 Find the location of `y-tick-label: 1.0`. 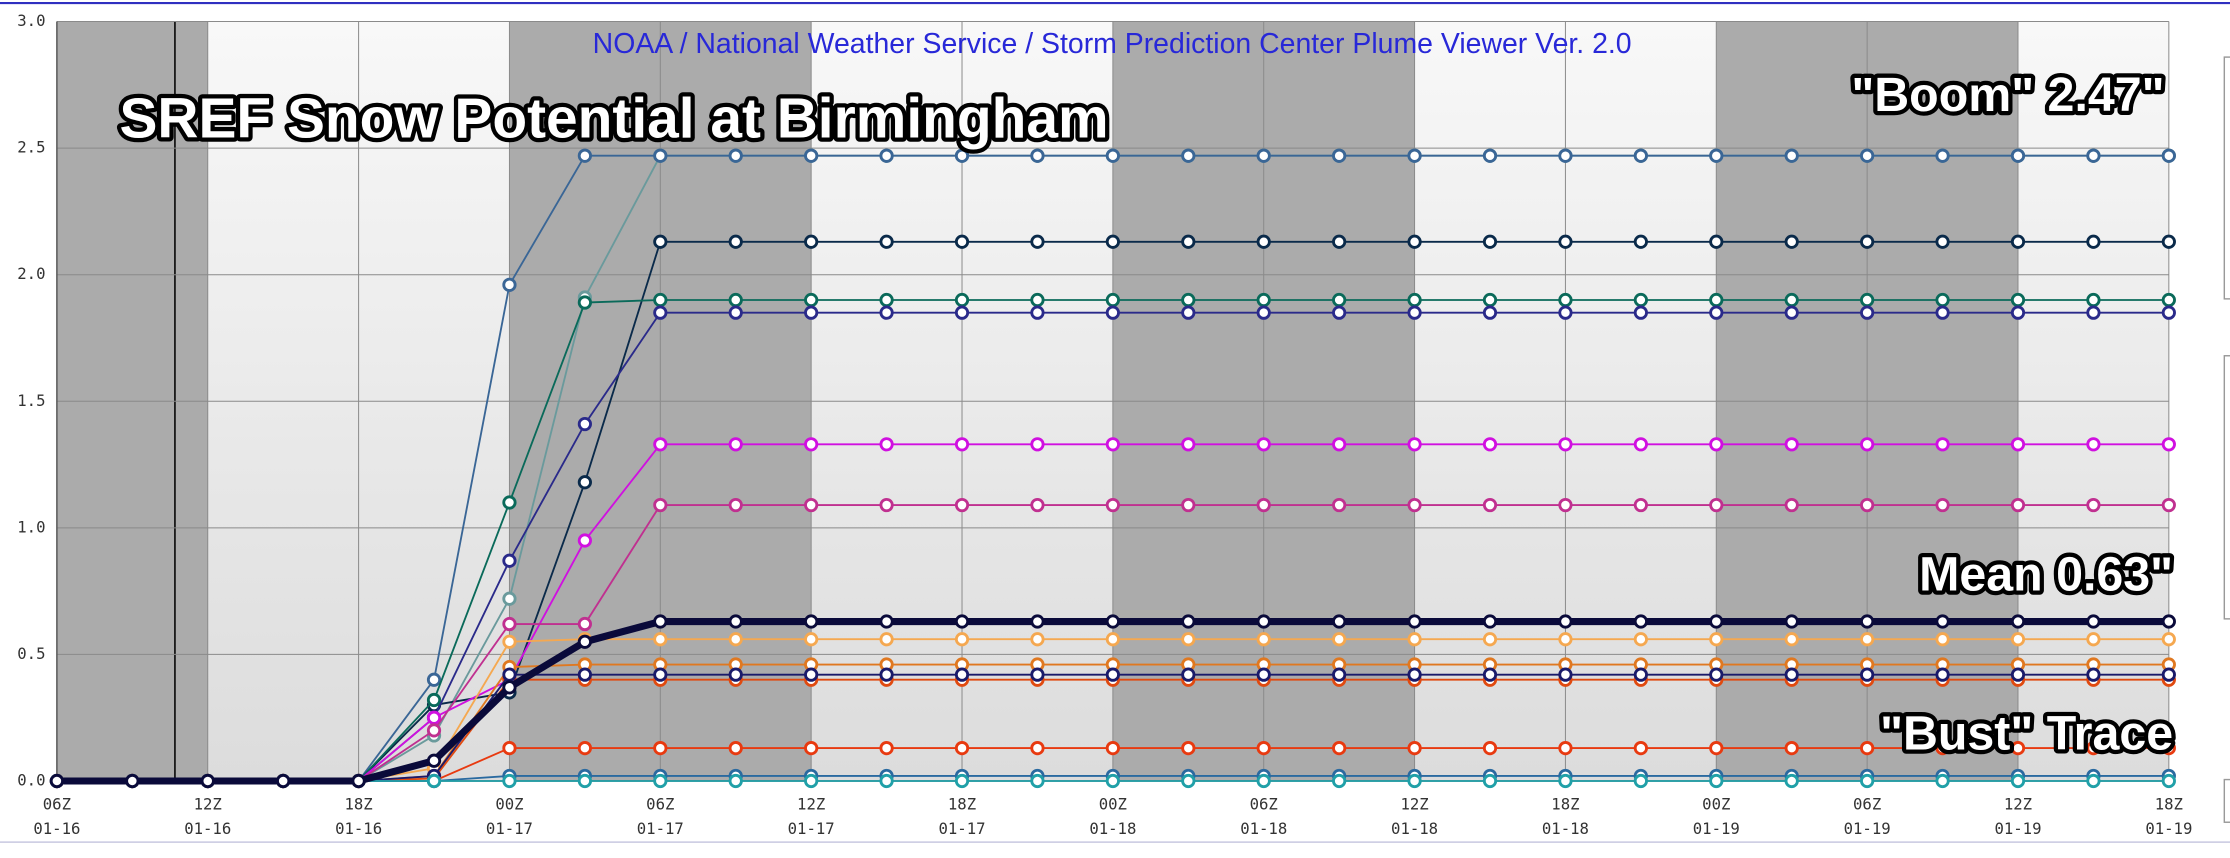

y-tick-label: 1.0 is located at coordinates (31, 526).